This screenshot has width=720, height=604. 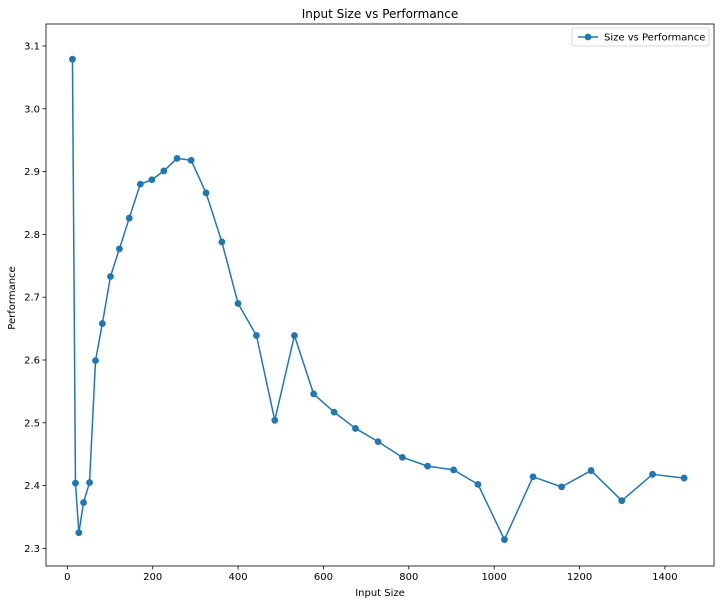 What do you see at coordinates (32, 361) in the screenshot?
I see `y-tick-label: 2.6` at bounding box center [32, 361].